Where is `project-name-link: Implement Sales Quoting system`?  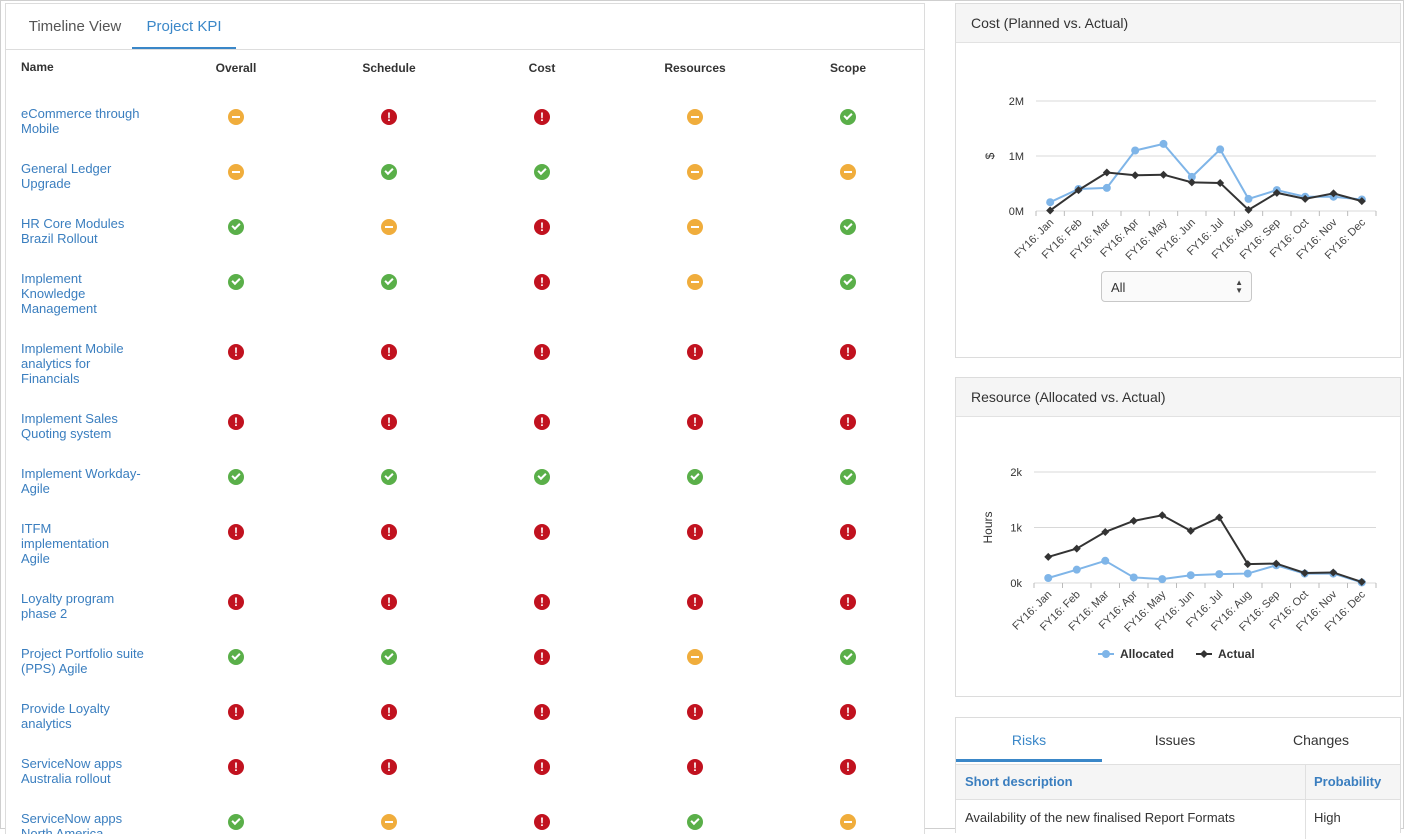
project-name-link: Implement Sales Quoting system is located at coordinates (69, 426).